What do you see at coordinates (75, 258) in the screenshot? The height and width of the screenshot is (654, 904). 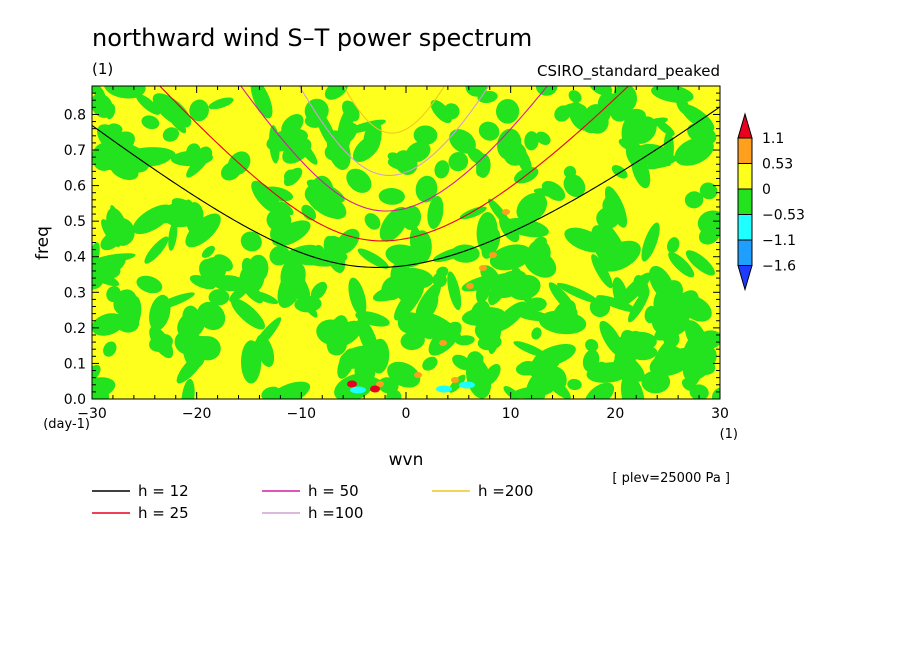 I see `y-tick-label: 0.4` at bounding box center [75, 258].